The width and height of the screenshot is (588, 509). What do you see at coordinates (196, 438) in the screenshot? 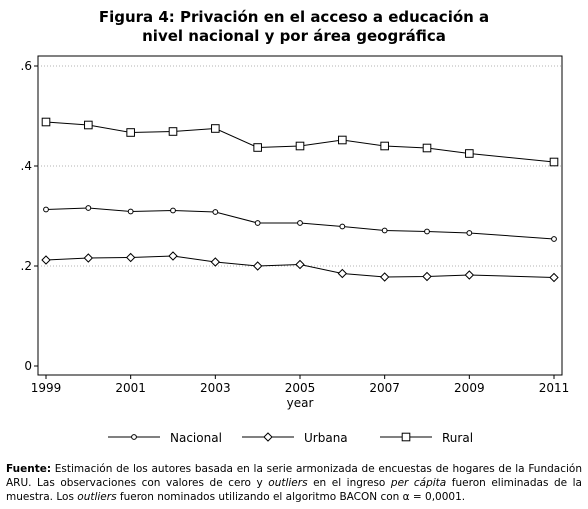
I see `legend-label-nacional: Nacional` at bounding box center [196, 438].